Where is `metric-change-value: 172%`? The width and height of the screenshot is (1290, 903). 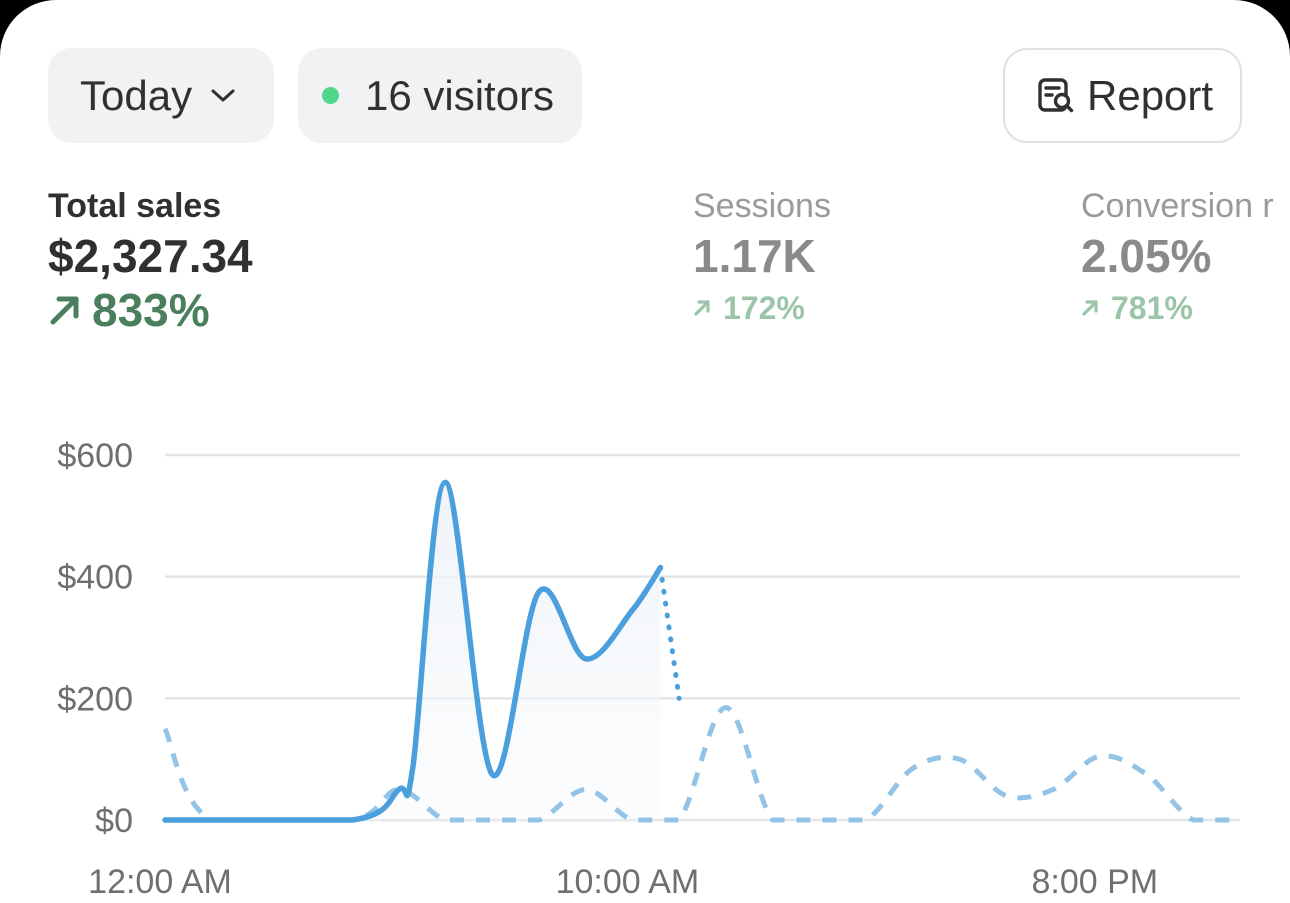
metric-change-value: 172% is located at coordinates (764, 308).